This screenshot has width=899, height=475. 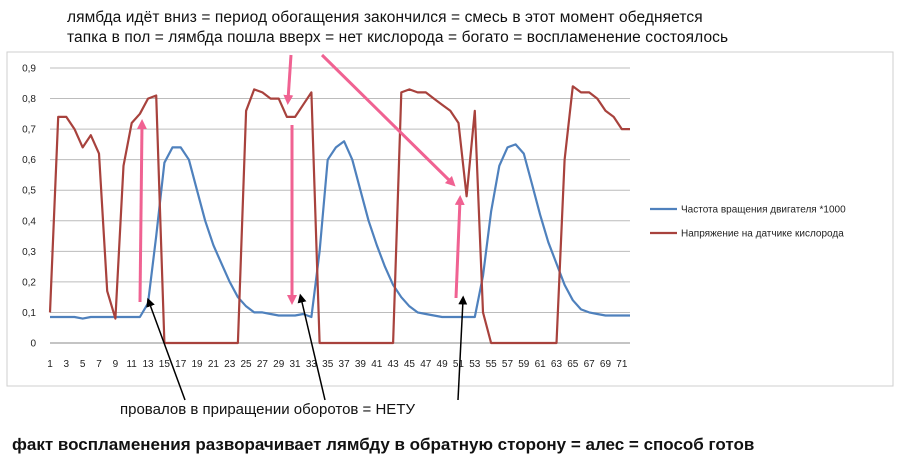 What do you see at coordinates (263, 364) in the screenshot?
I see `x-tick-label: 27` at bounding box center [263, 364].